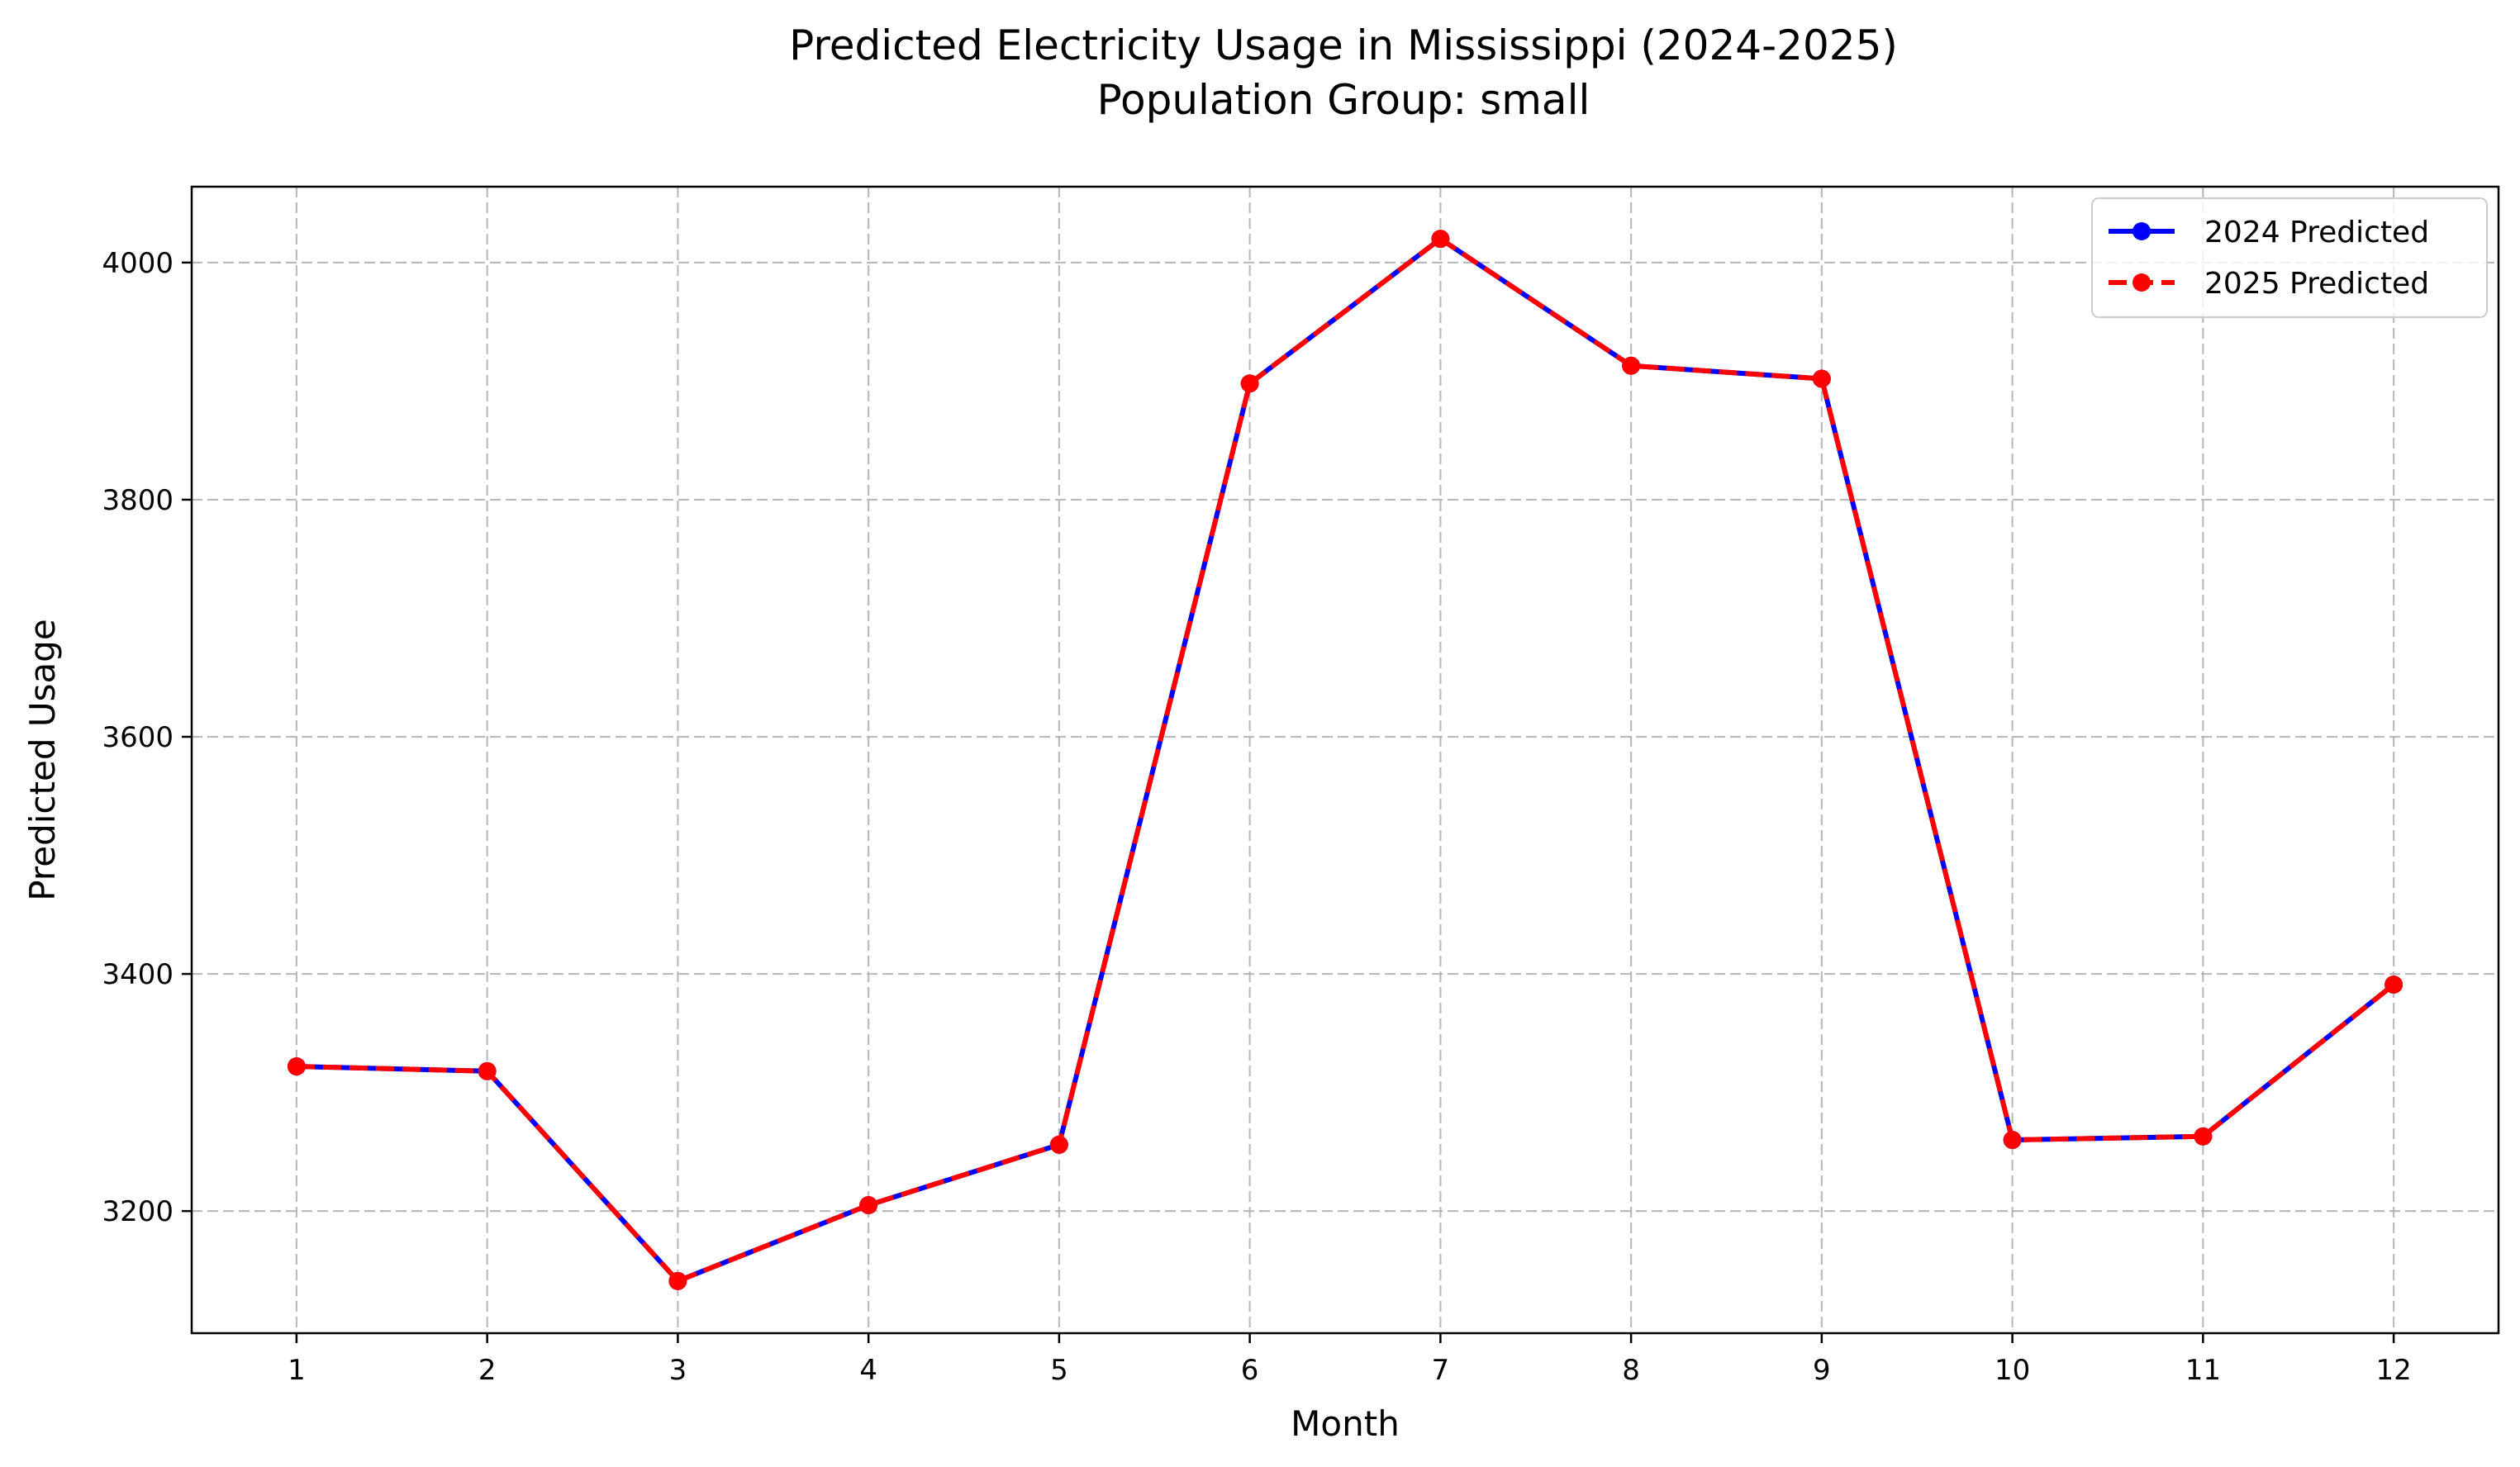  What do you see at coordinates (1345, 1423) in the screenshot?
I see `x-axis-label: Month` at bounding box center [1345, 1423].